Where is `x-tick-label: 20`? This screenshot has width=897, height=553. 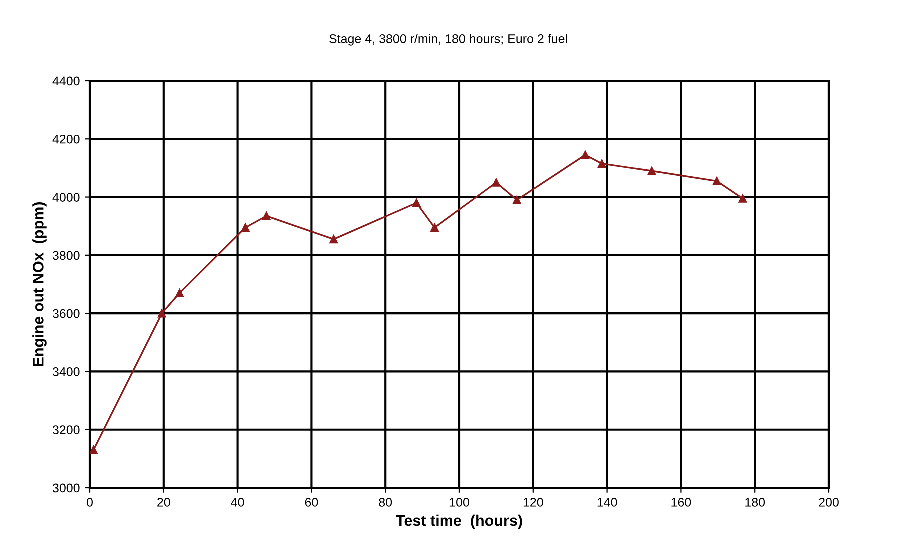 x-tick-label: 20 is located at coordinates (164, 502).